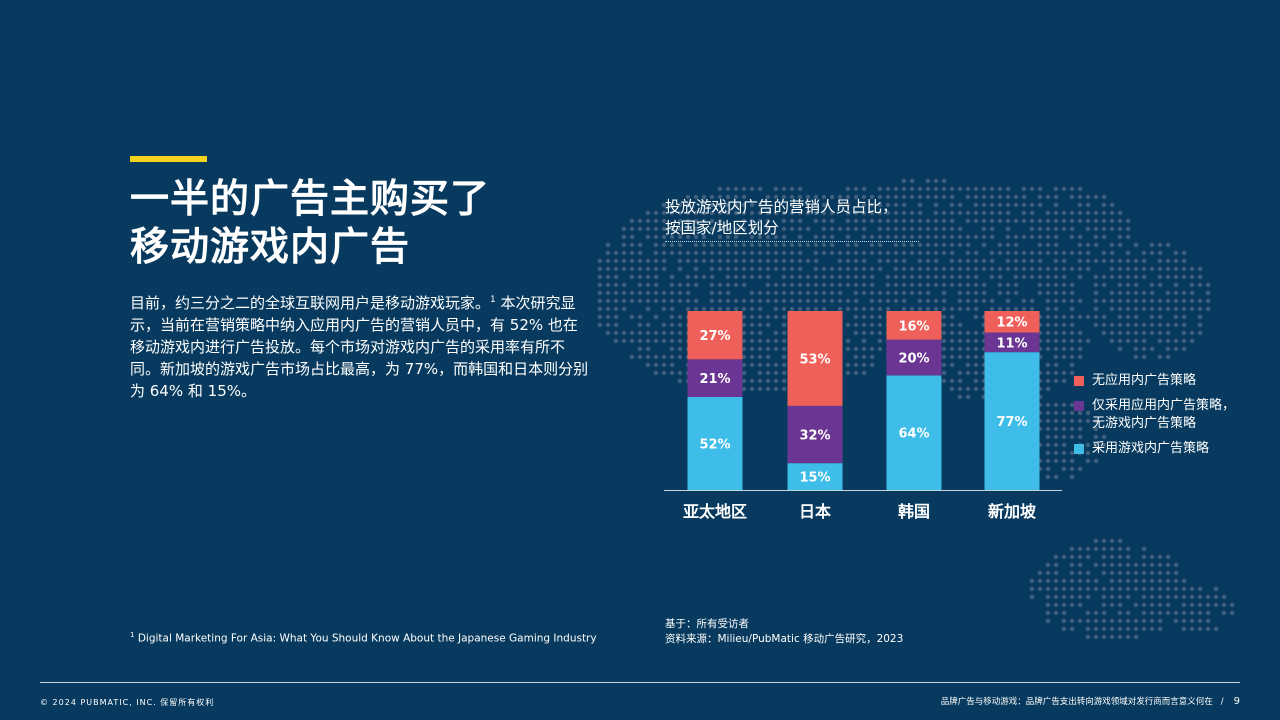 This screenshot has width=1280, height=720. What do you see at coordinates (1012, 511) in the screenshot?
I see `category-label: 新加坡` at bounding box center [1012, 511].